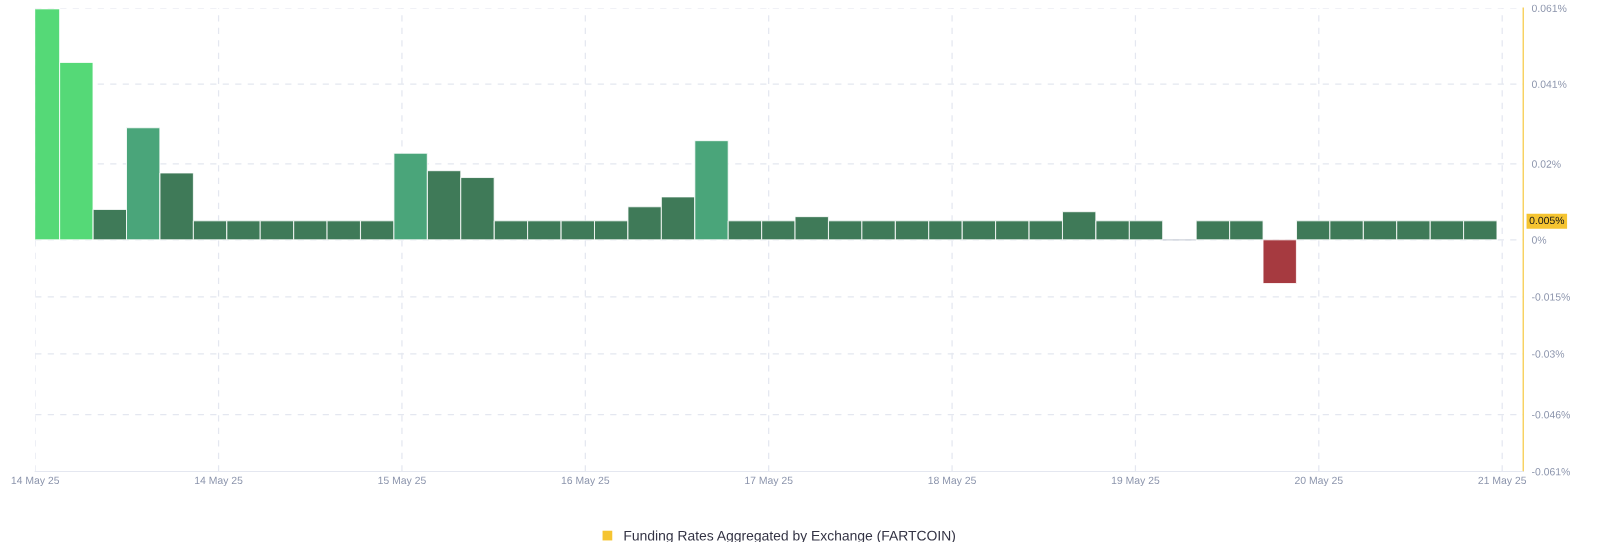  Describe the element at coordinates (1547, 220) in the screenshot. I see `text: 0.005%` at that location.